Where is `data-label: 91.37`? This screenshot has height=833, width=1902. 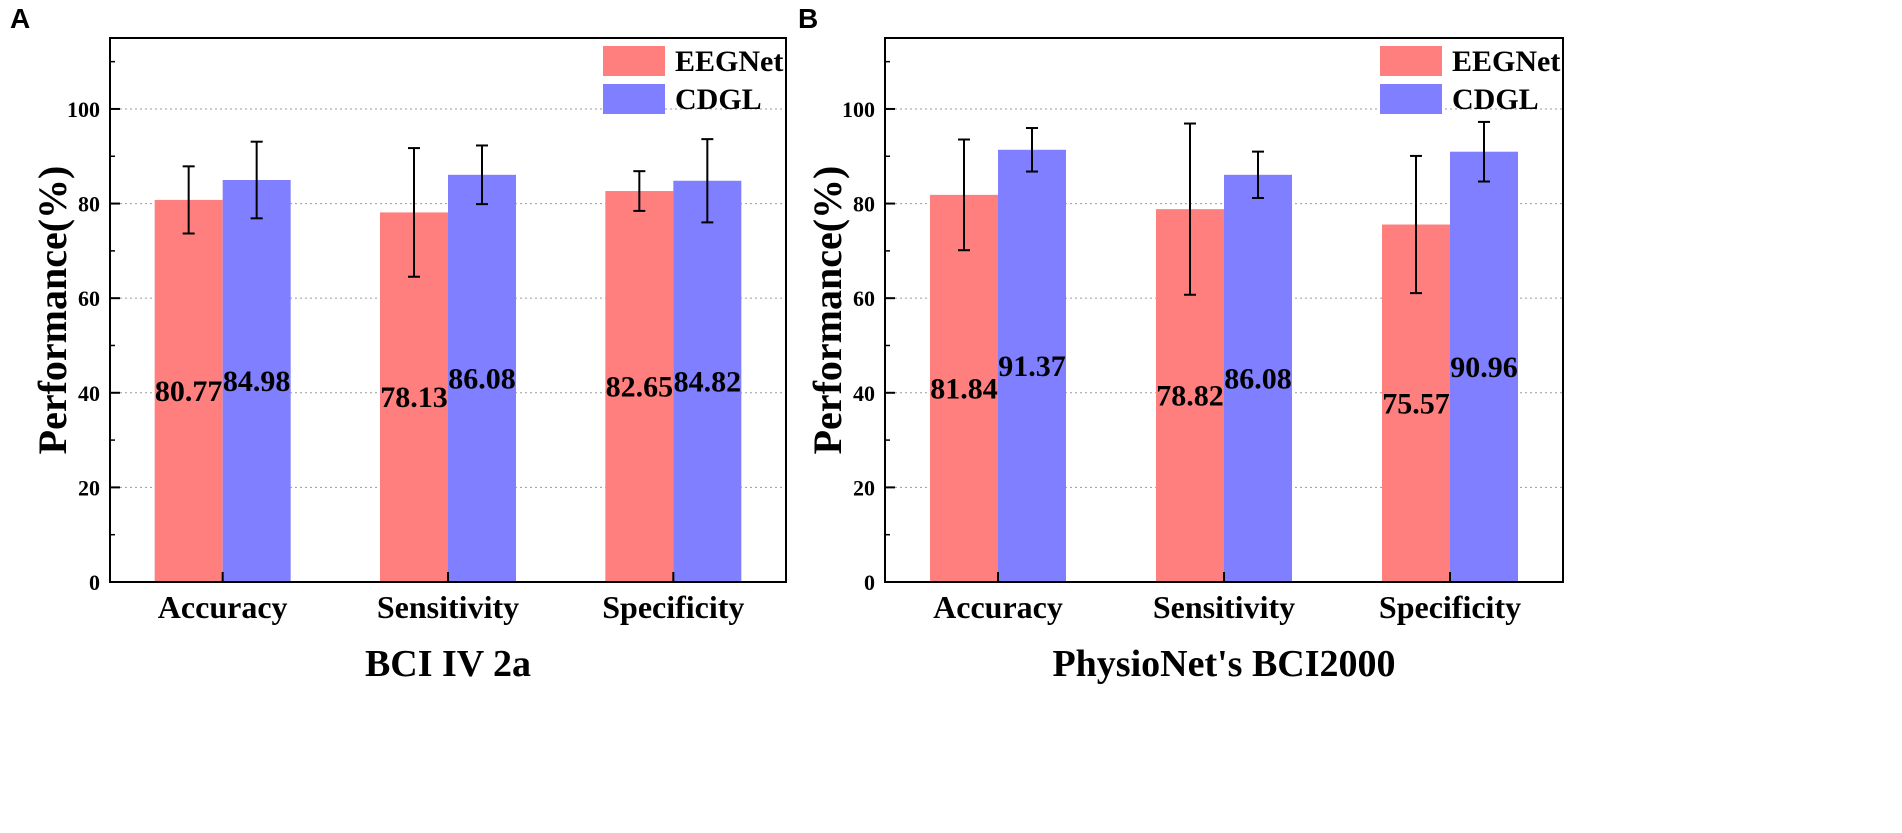 data-label: 91.37 is located at coordinates (1032, 366).